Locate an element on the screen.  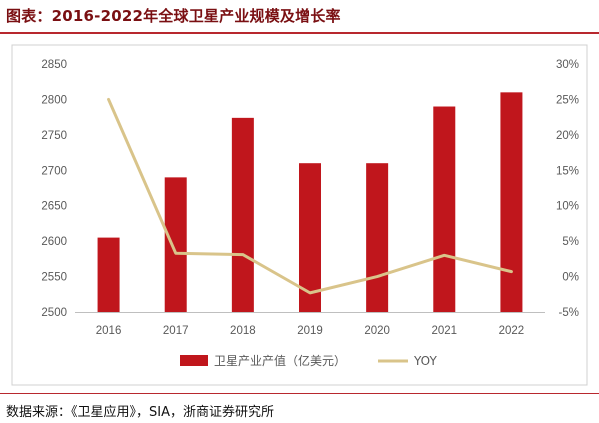
legend-line-label: YOY is located at coordinates (425, 361).